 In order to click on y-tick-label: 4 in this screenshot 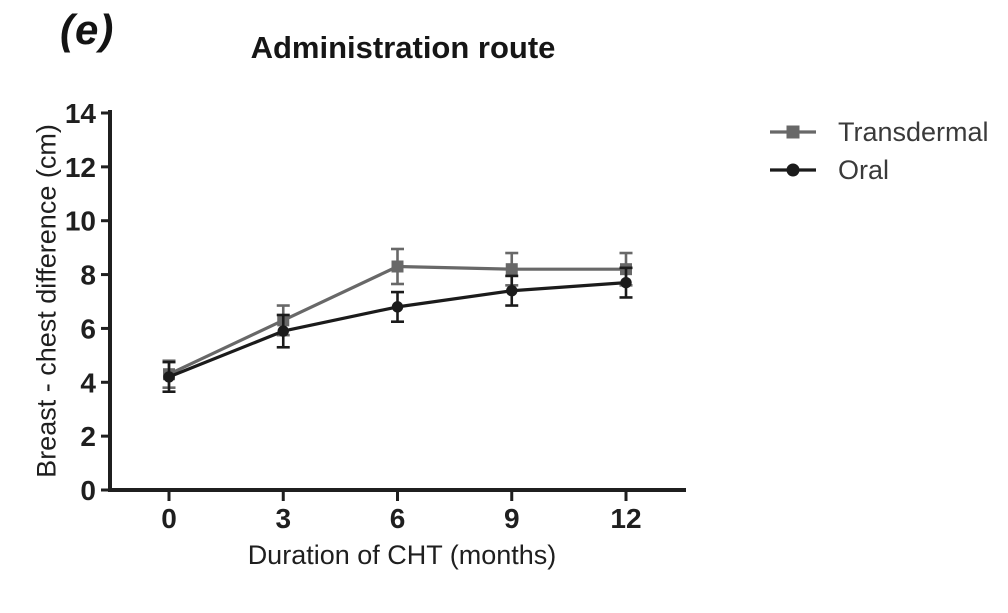, I will do `click(88, 382)`.